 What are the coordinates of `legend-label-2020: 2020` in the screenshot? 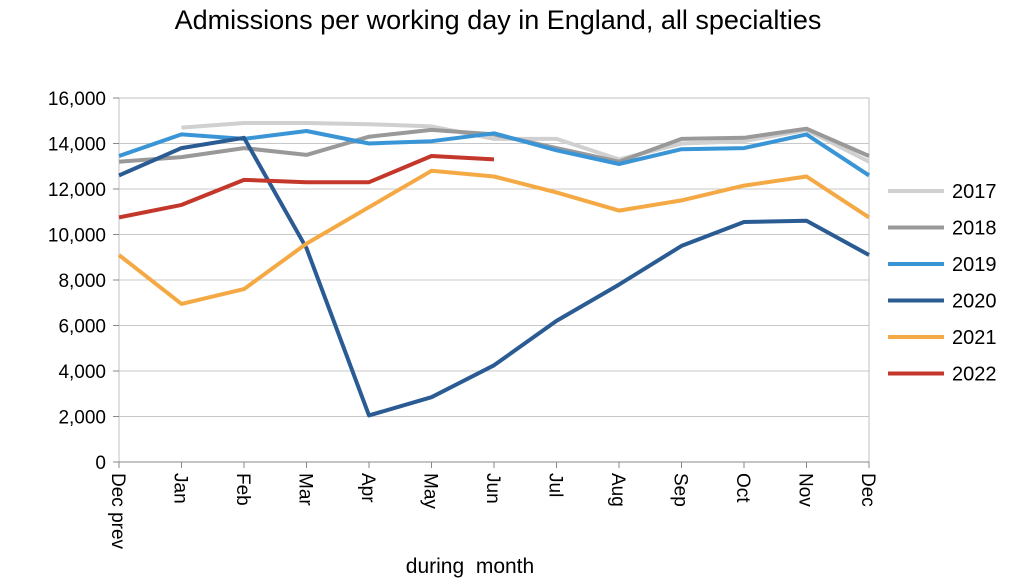 It's located at (974, 302).